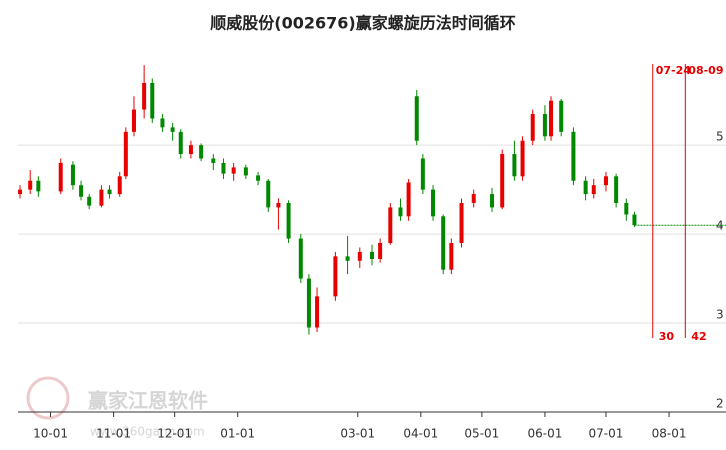 Image resolution: width=726 pixels, height=450 pixels. What do you see at coordinates (48, 398) in the screenshot?
I see `watermark-logo` at bounding box center [48, 398].